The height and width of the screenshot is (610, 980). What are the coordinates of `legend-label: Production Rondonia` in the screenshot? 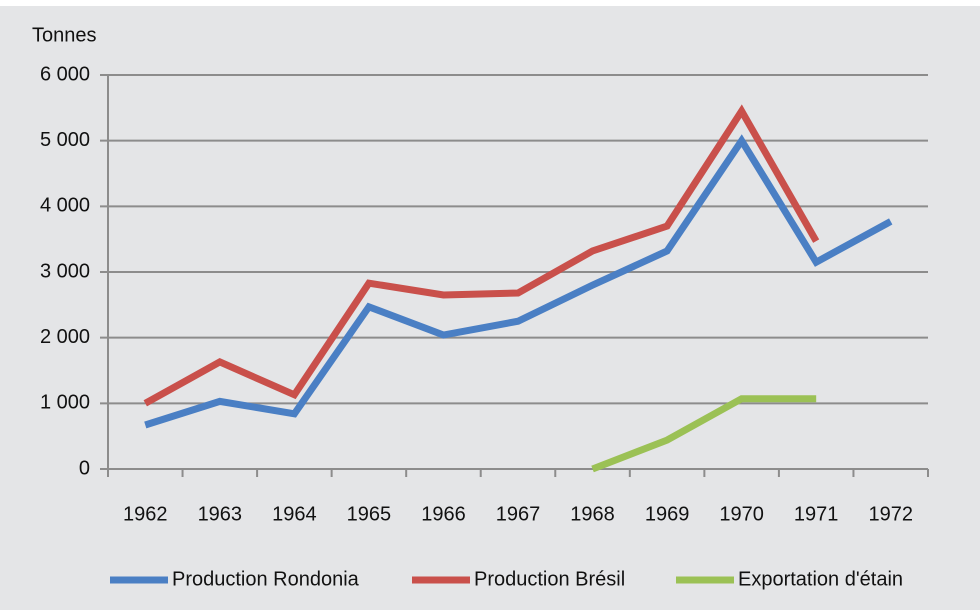 It's located at (266, 579).